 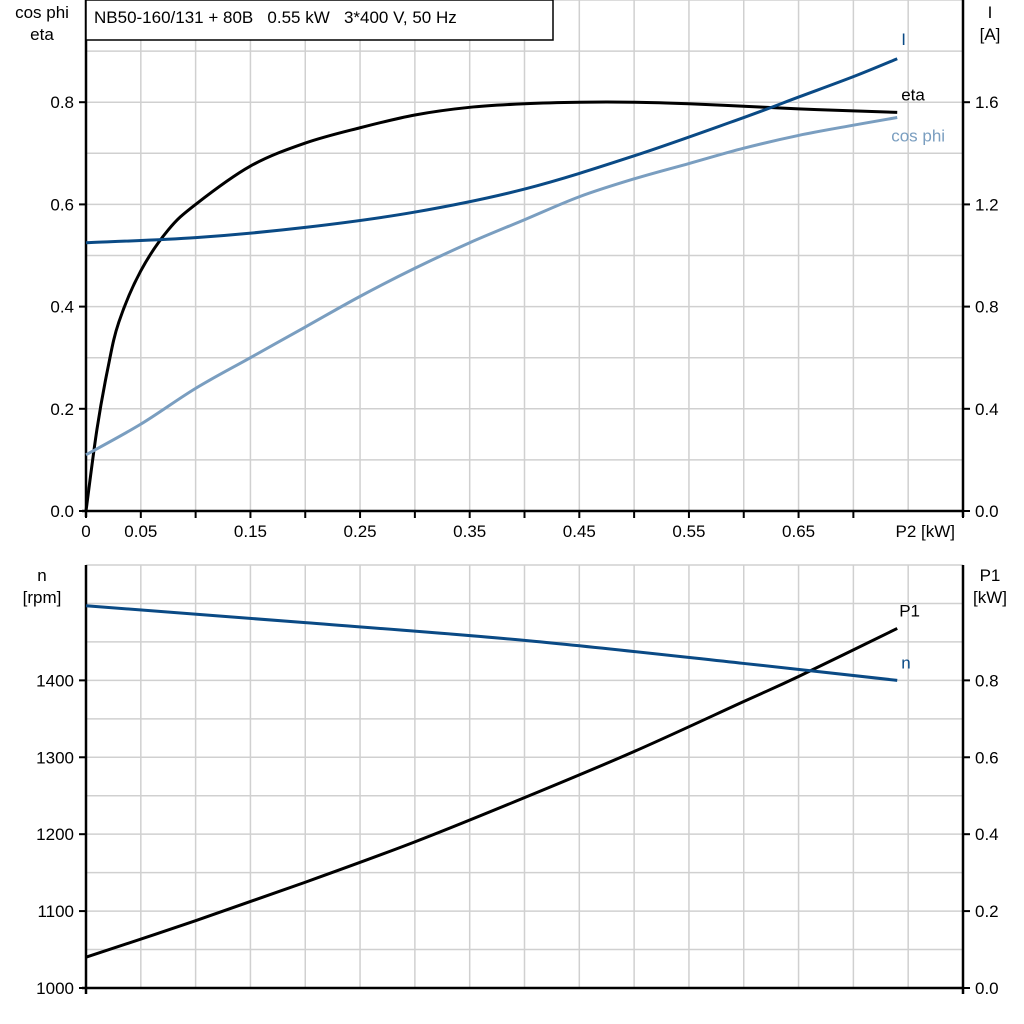 I want to click on y-tick-label-left: 1400, so click(x=55, y=680).